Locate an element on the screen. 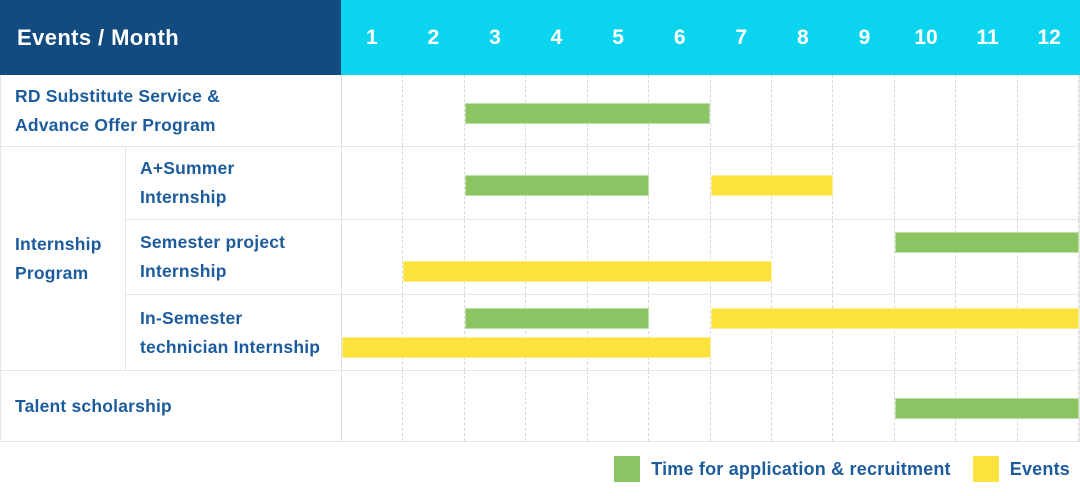 The image size is (1080, 496). label-line: Semester project is located at coordinates (213, 242).